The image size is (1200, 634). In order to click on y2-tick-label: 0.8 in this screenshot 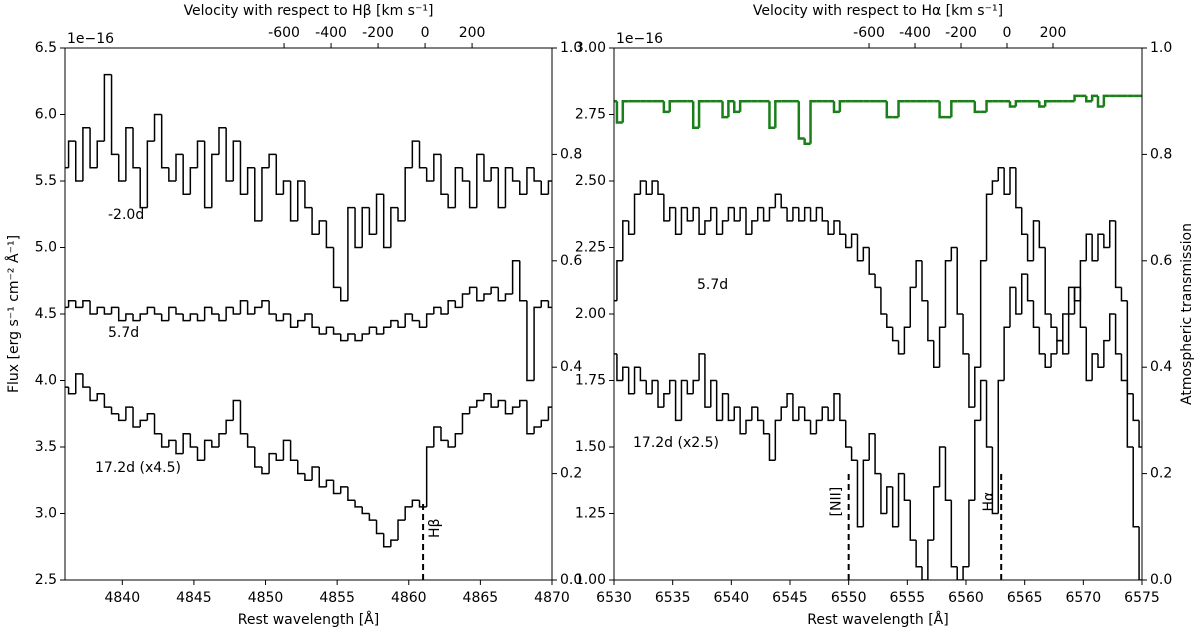, I will do `click(571, 154)`.